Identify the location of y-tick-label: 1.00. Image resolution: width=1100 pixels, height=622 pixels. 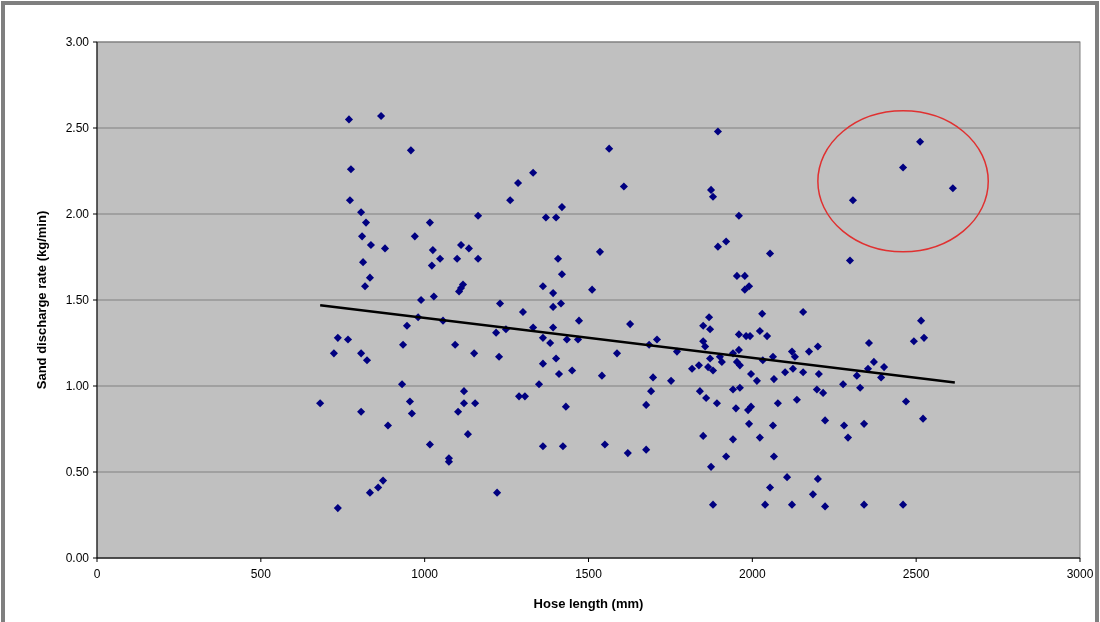
(77, 386).